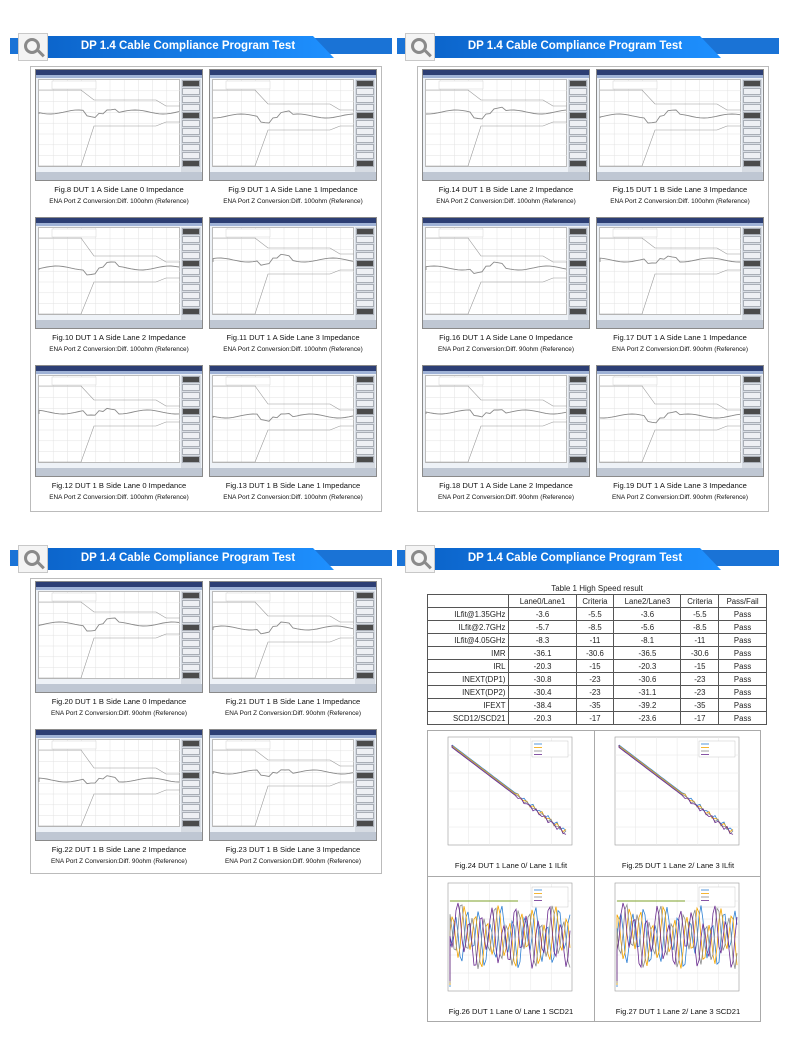 Image resolution: width=800 pixels, height=1044 pixels. Describe the element at coordinates (188, 558) in the screenshot. I see `page-title: DP 1.4 Cable Compliance Program Test` at that location.